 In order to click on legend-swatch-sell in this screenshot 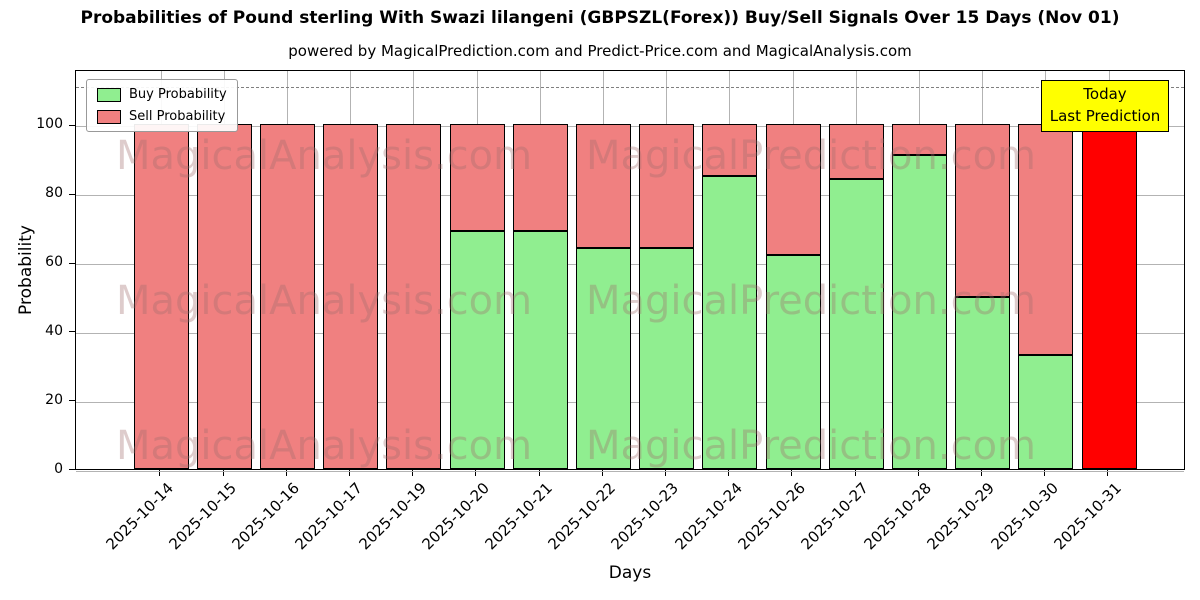, I will do `click(109, 116)`.